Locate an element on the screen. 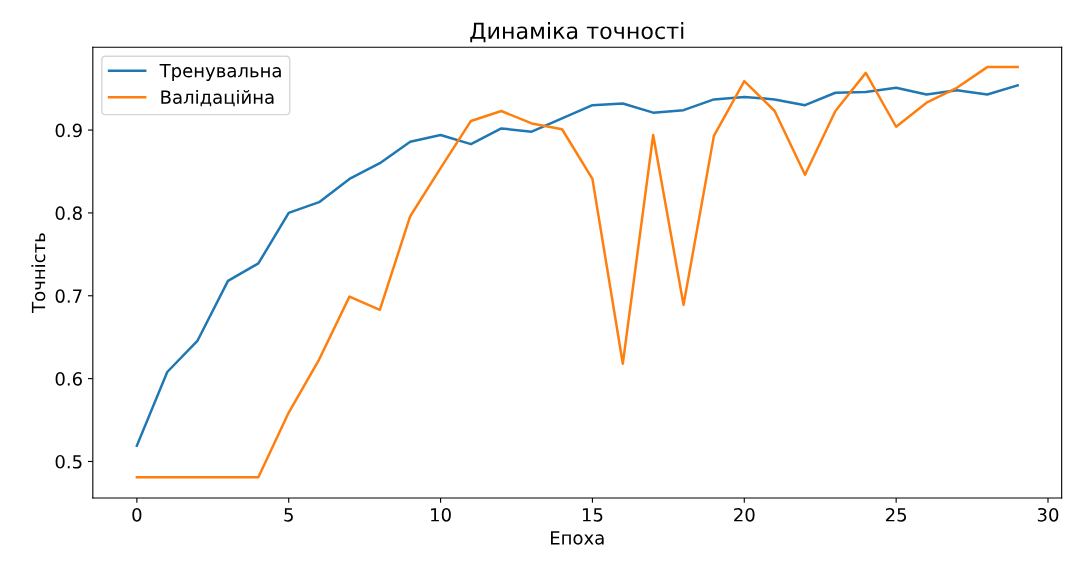 Image resolution: width=1067 pixels, height=562 pixels. y-tick-label: 0.7 is located at coordinates (68, 296).